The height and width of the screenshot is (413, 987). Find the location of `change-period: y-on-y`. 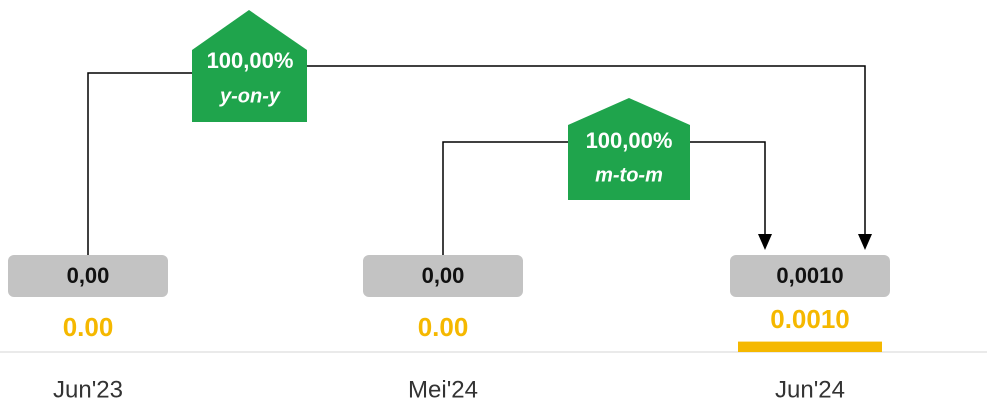

change-period: y-on-y is located at coordinates (250, 96).